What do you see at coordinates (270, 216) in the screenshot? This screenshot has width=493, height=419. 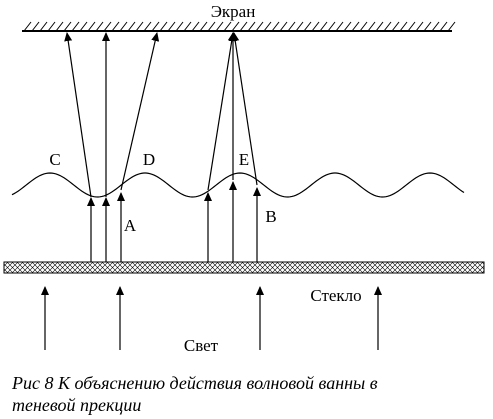 I see `label-b: B` at bounding box center [270, 216].